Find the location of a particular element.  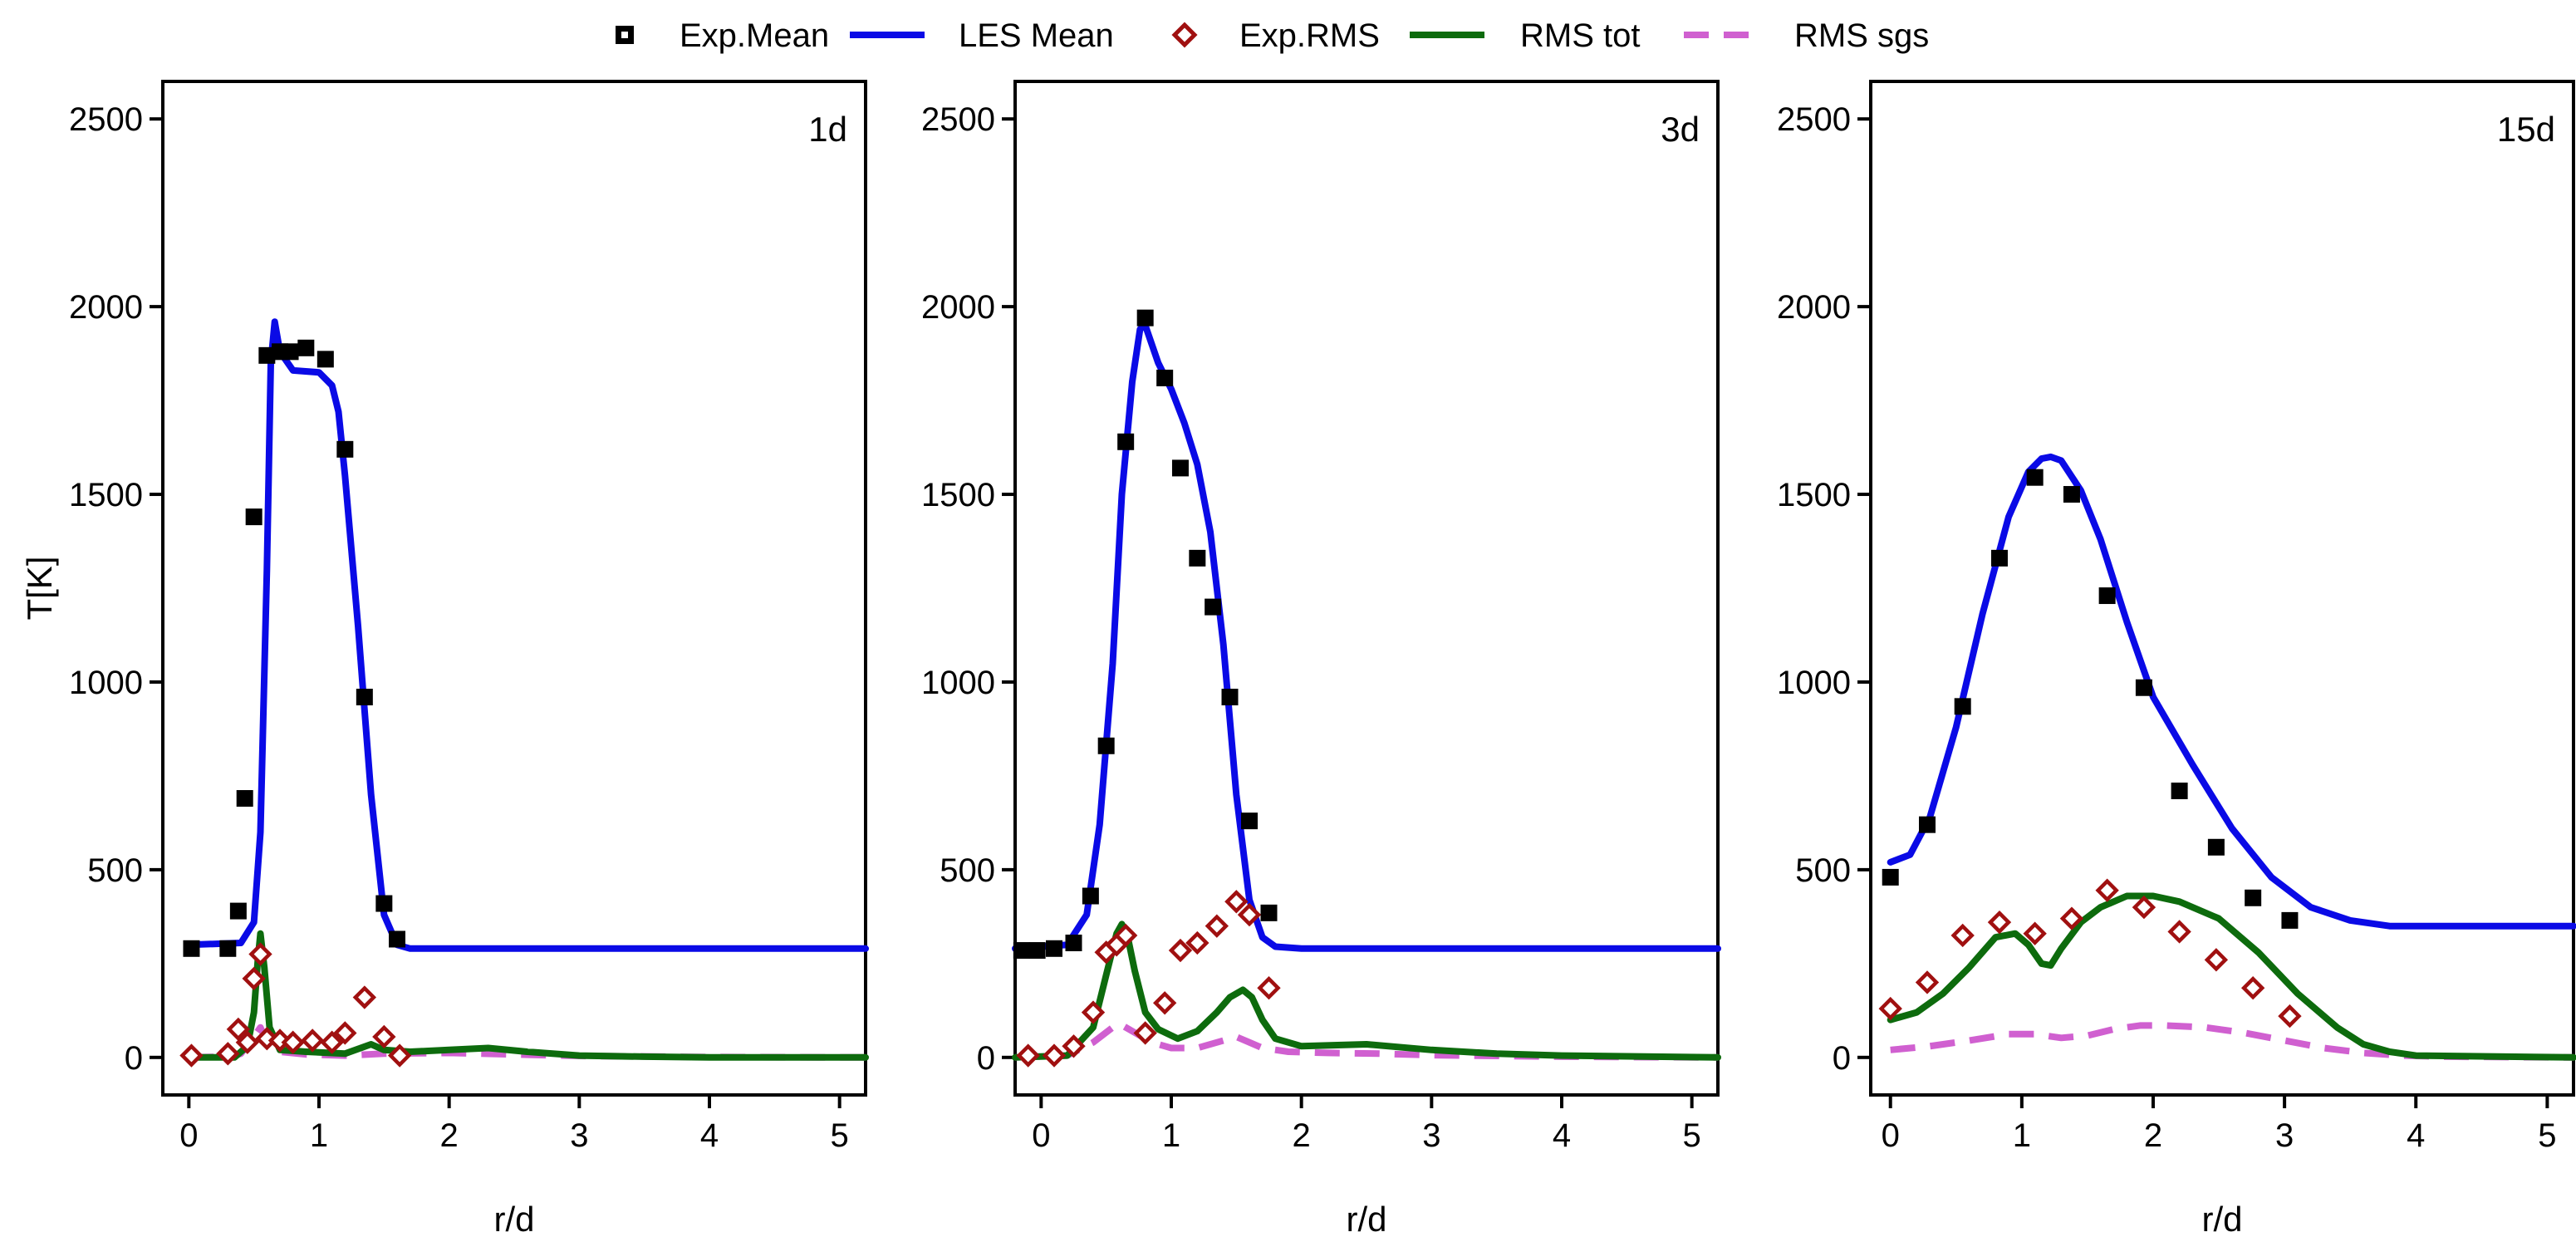

series-line-rms-sgs is located at coordinates (1366, 1040).